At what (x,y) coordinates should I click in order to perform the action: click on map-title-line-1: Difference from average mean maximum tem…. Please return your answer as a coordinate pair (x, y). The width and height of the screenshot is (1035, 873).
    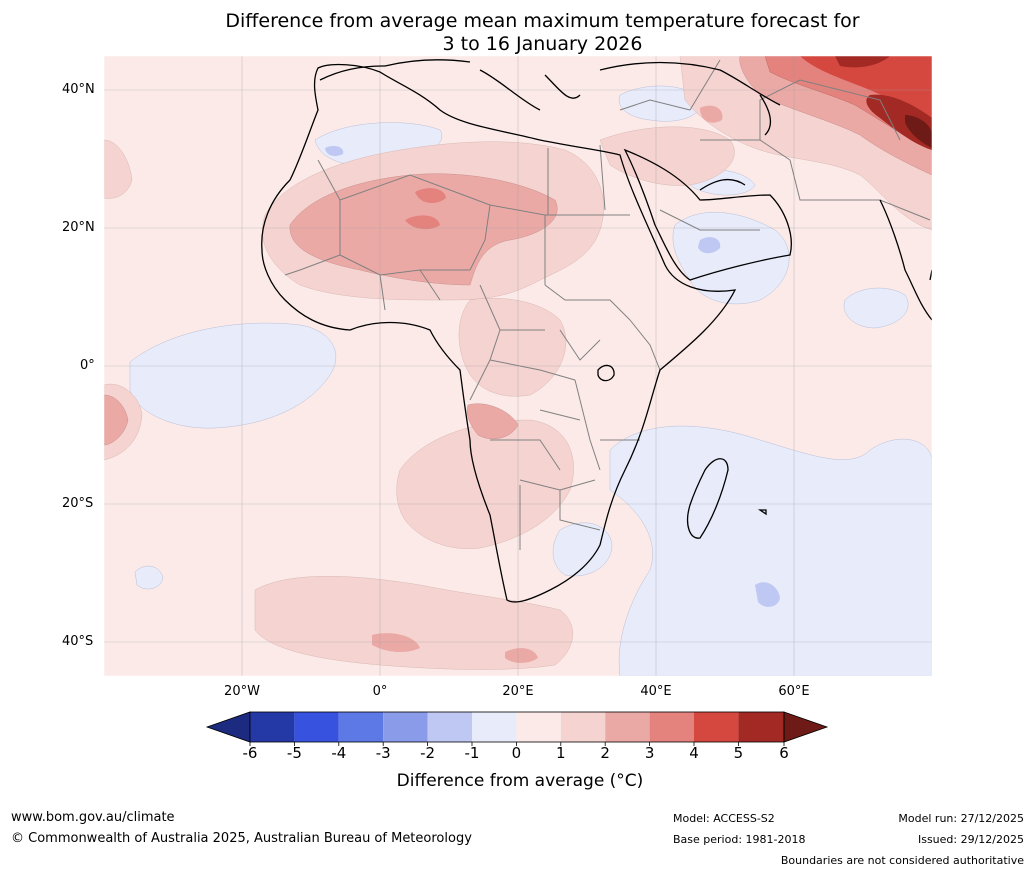
    Looking at the image, I should click on (542, 21).